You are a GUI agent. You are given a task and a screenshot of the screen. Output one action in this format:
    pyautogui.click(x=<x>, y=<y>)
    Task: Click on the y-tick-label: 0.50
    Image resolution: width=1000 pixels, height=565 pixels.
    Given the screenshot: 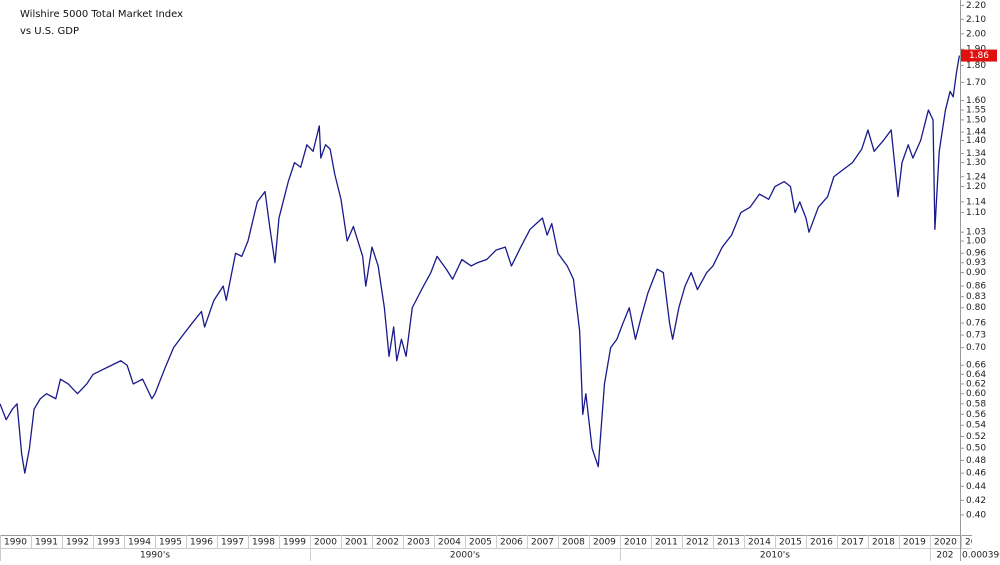 What is the action you would take?
    pyautogui.click(x=976, y=449)
    